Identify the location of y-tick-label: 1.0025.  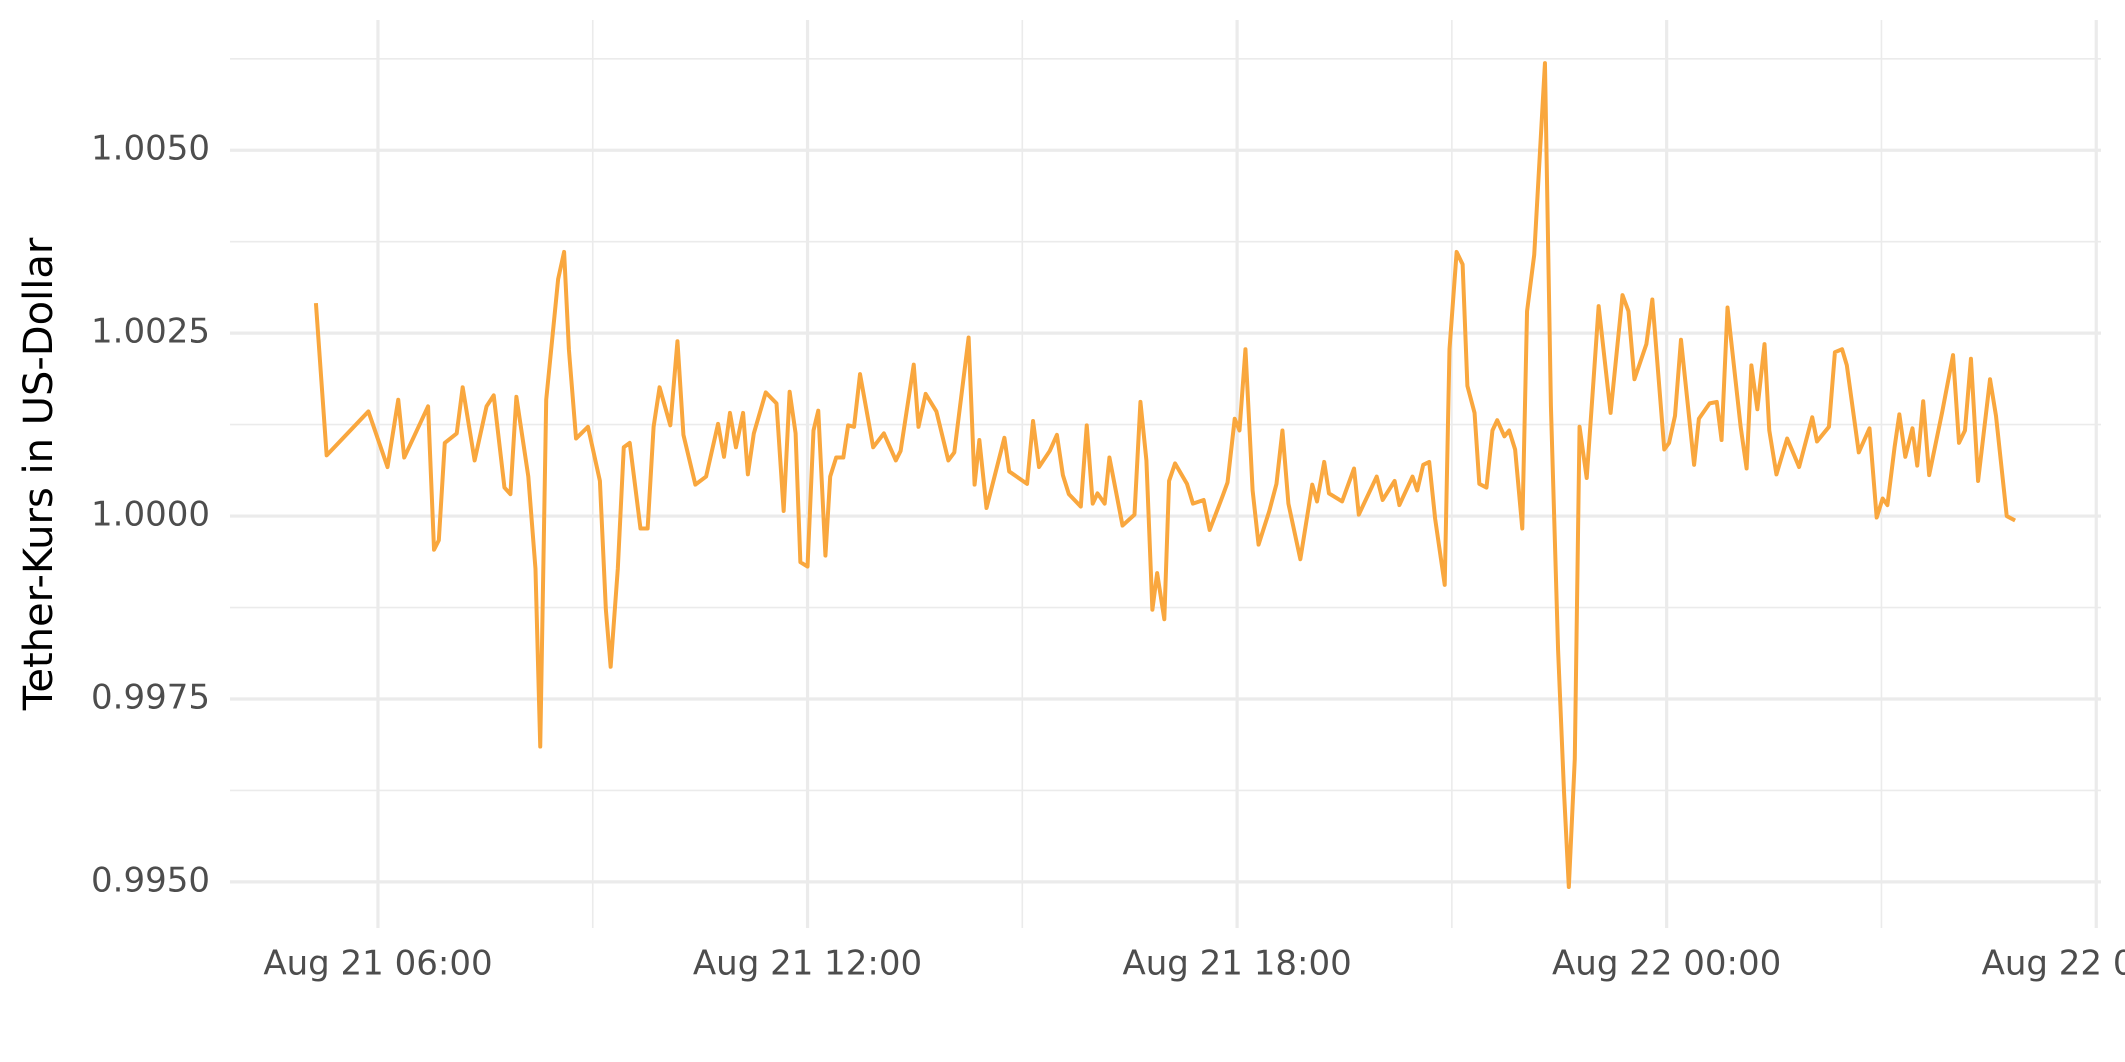
(150, 332).